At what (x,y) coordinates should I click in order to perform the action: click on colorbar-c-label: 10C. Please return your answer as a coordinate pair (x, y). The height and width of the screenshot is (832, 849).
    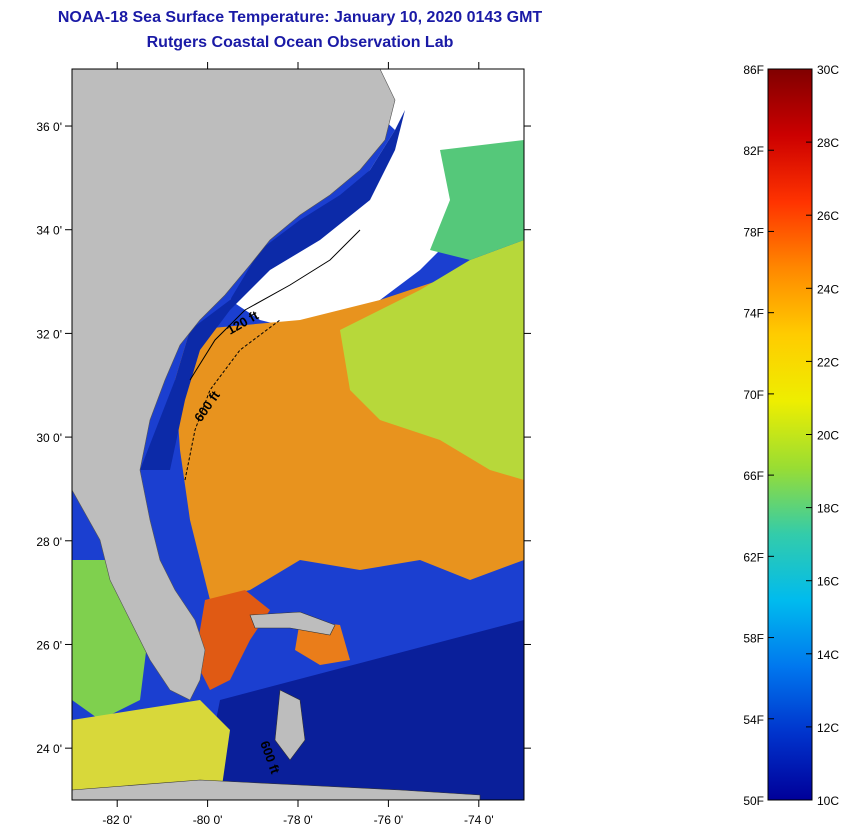
    Looking at the image, I should click on (828, 801).